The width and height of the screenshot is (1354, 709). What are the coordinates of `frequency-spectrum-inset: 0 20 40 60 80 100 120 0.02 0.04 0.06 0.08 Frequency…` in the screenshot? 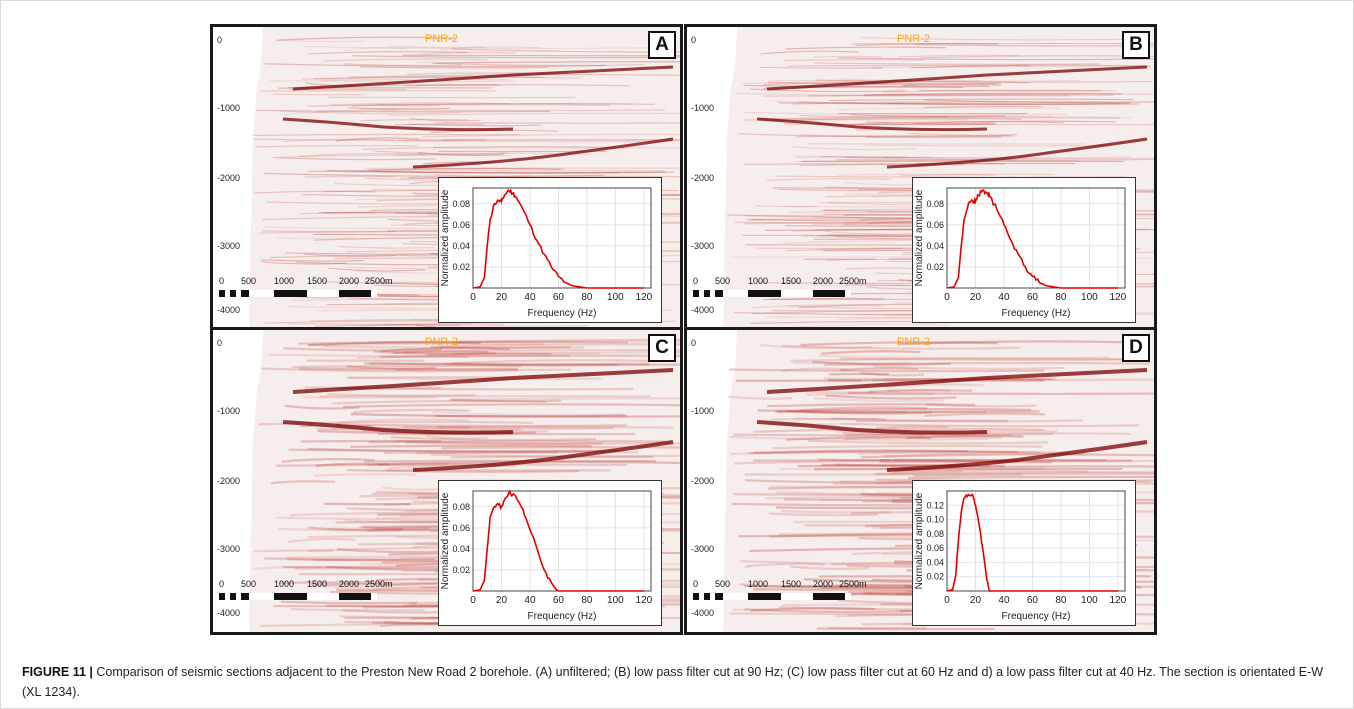 It's located at (550, 250).